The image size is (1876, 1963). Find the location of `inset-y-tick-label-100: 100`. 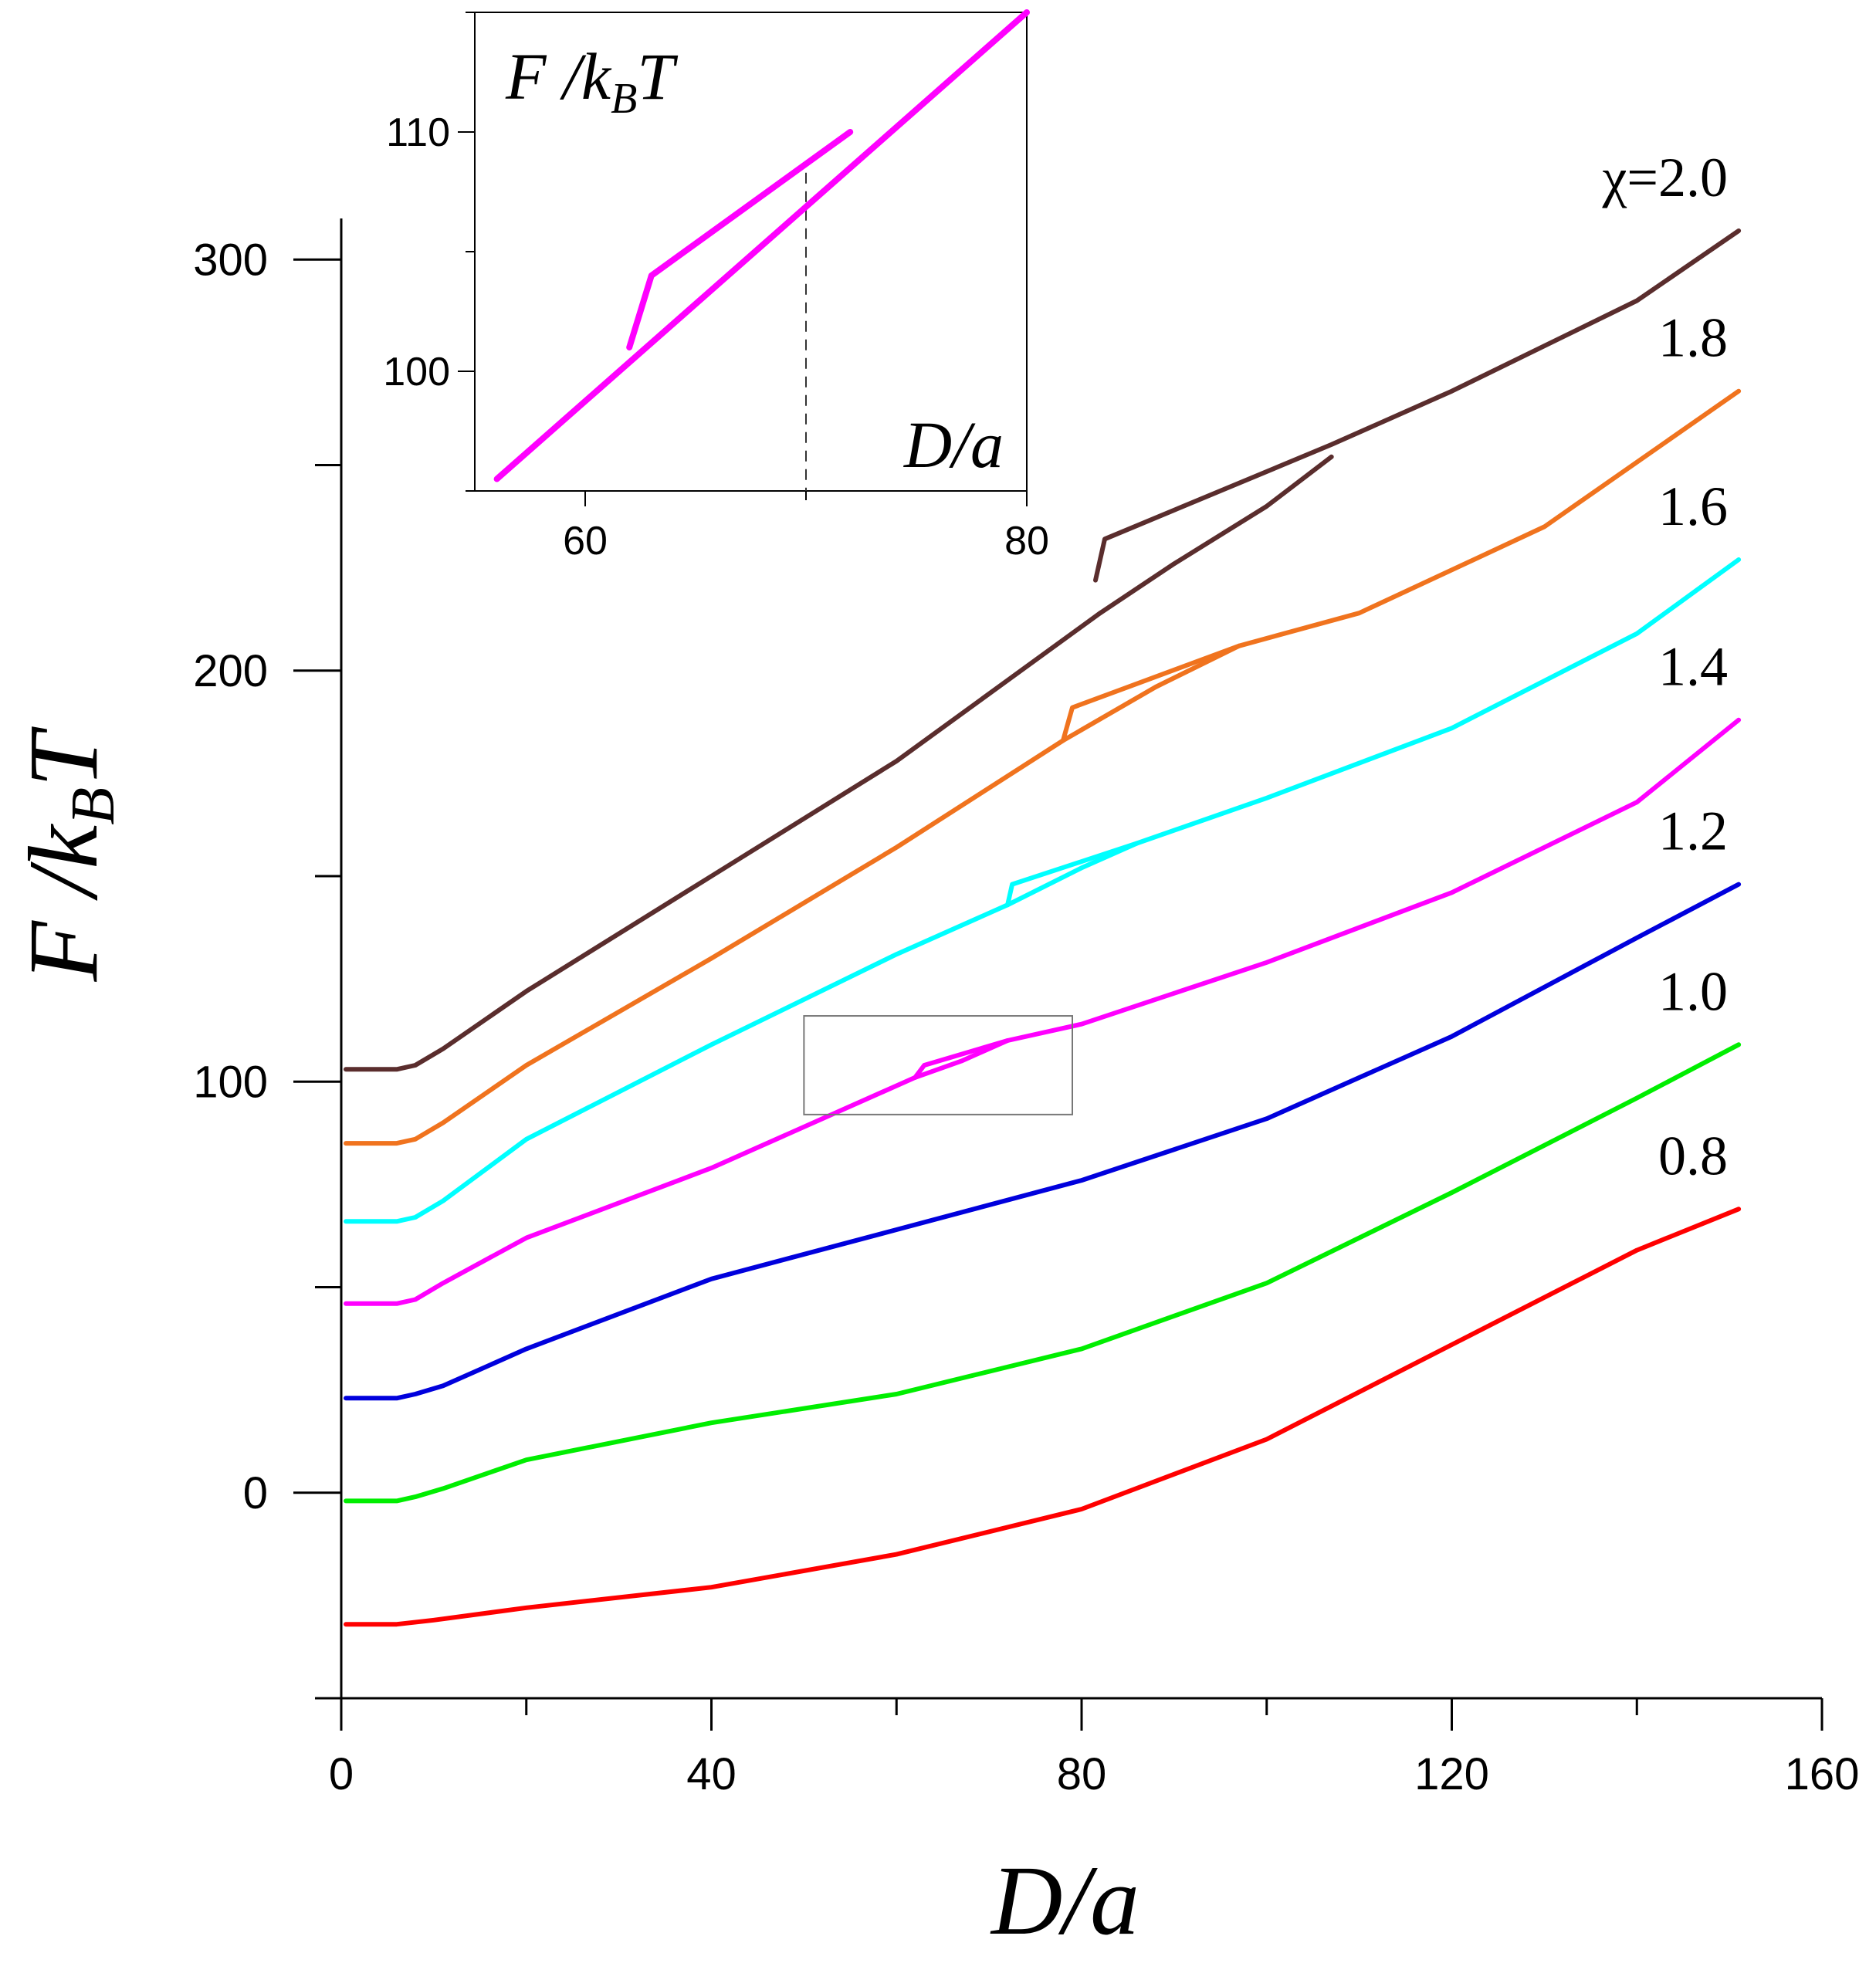

inset-y-tick-label-100: 100 is located at coordinates (416, 372).